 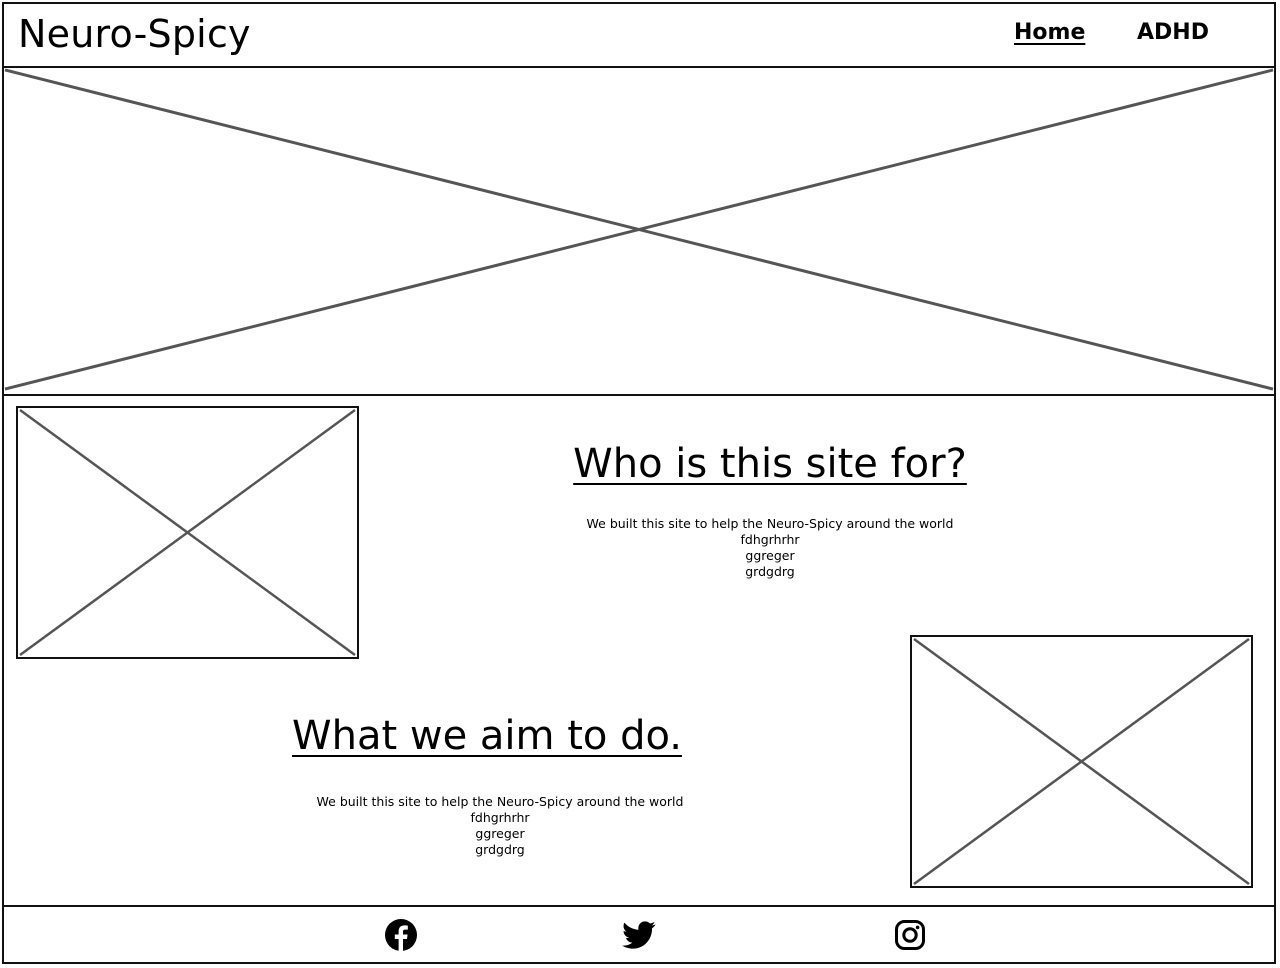 What do you see at coordinates (770, 555) in the screenshot?
I see `who-body-line: ggreger` at bounding box center [770, 555].